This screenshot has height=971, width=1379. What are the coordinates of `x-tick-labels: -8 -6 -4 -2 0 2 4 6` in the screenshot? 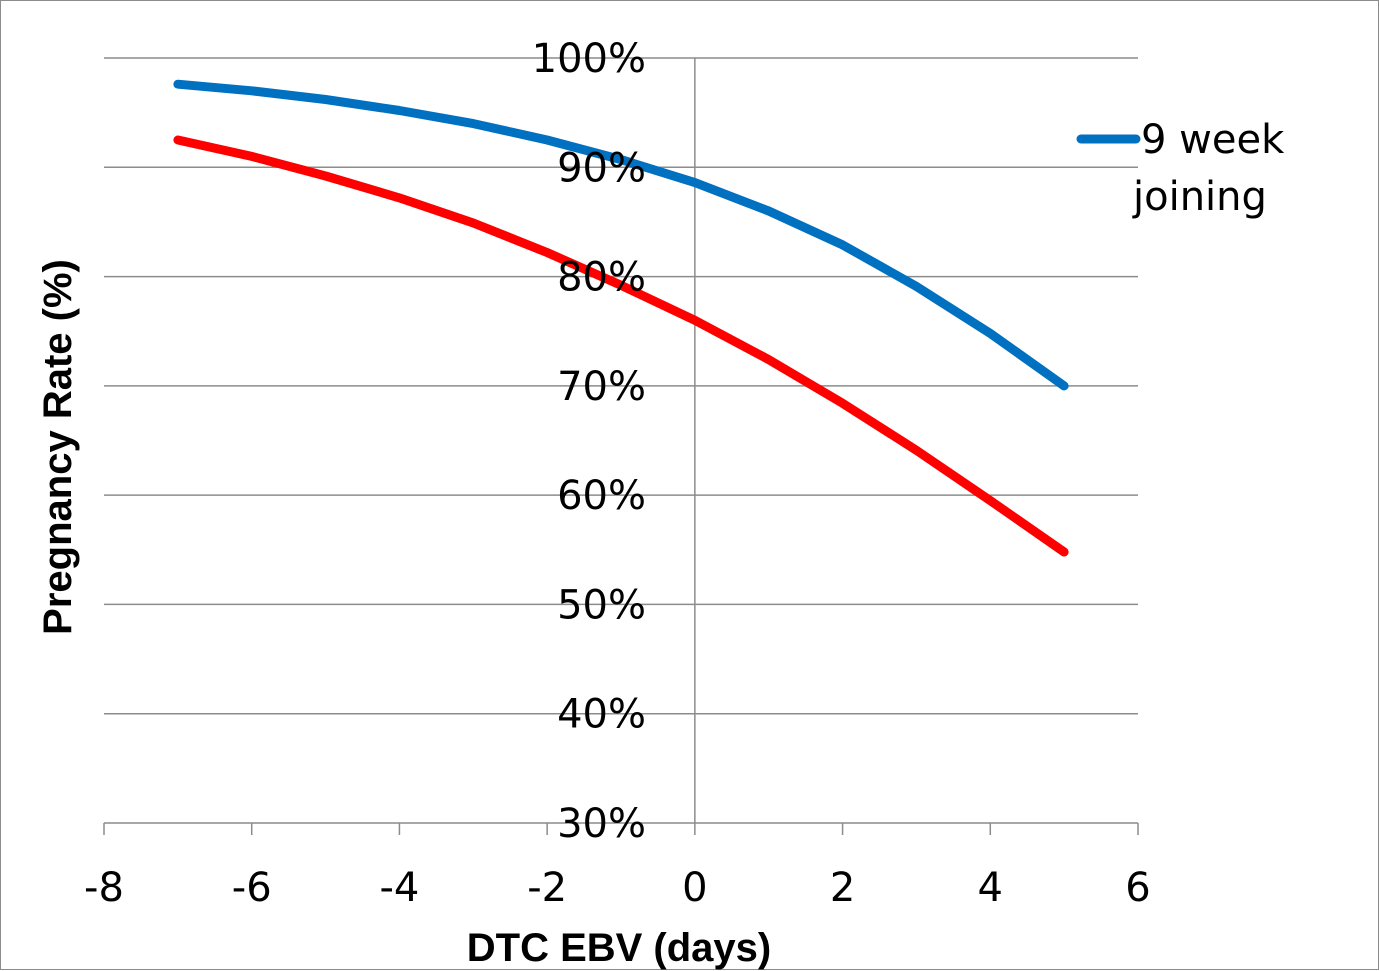 It's located at (617, 888).